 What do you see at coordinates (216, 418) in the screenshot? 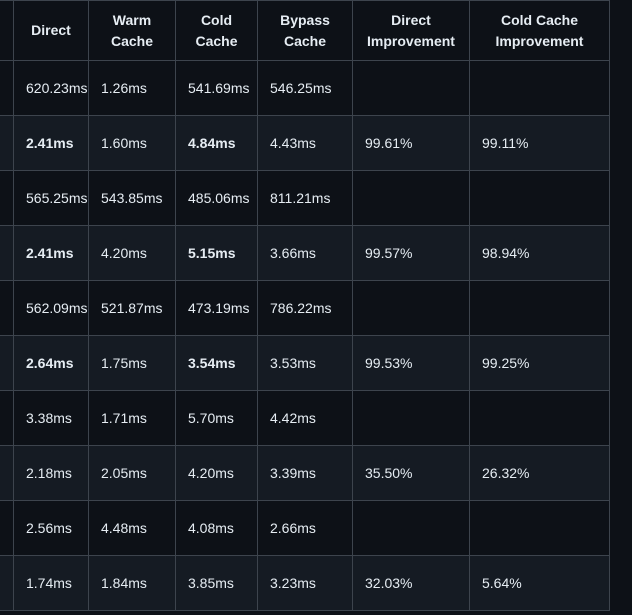
I see `cell-cold-cache: 5.70ms` at bounding box center [216, 418].